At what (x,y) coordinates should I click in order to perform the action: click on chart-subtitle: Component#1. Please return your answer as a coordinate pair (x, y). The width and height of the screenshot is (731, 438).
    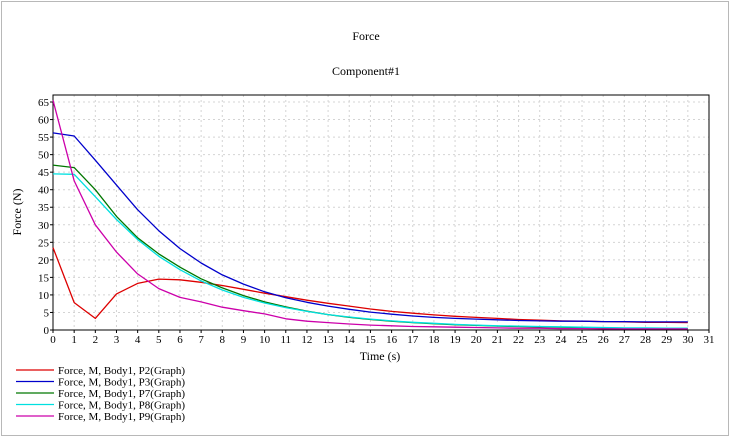
    Looking at the image, I should click on (366, 71).